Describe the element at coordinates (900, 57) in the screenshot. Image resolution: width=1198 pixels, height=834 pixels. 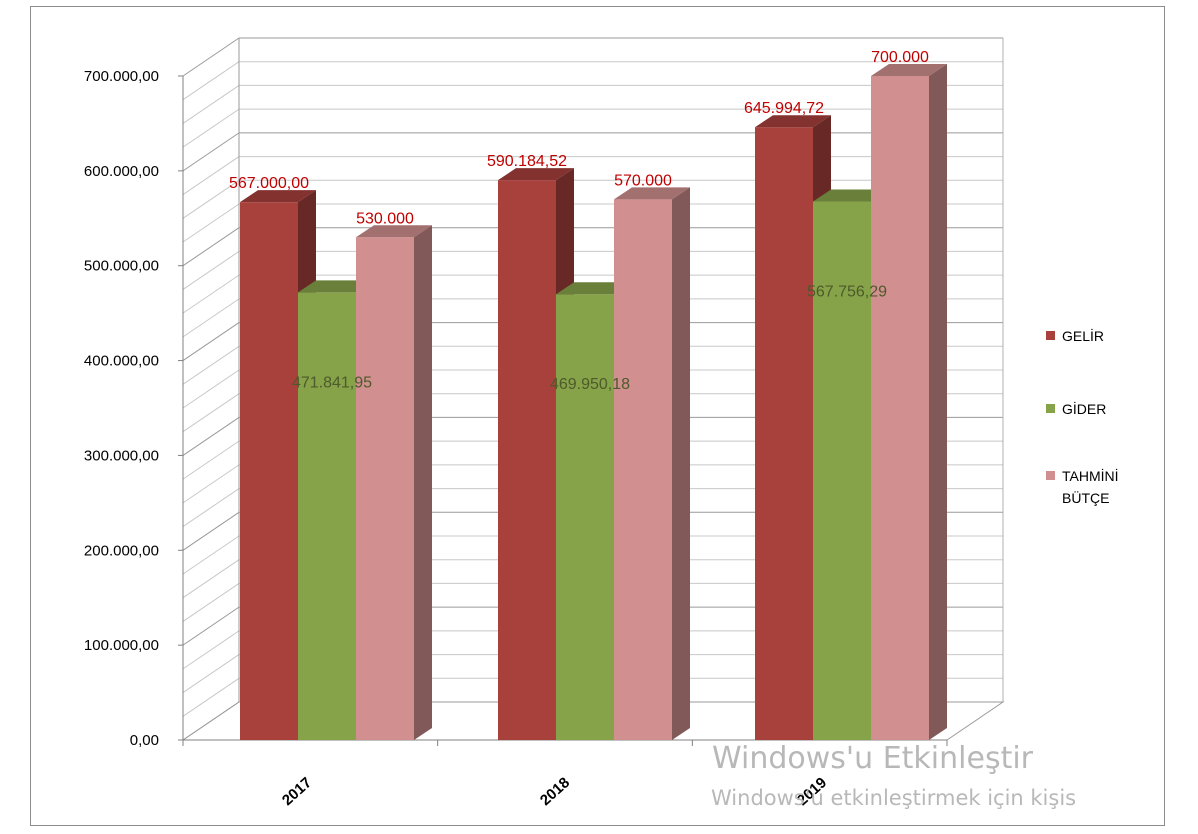
I see `data-label-2-2: 700.000` at that location.